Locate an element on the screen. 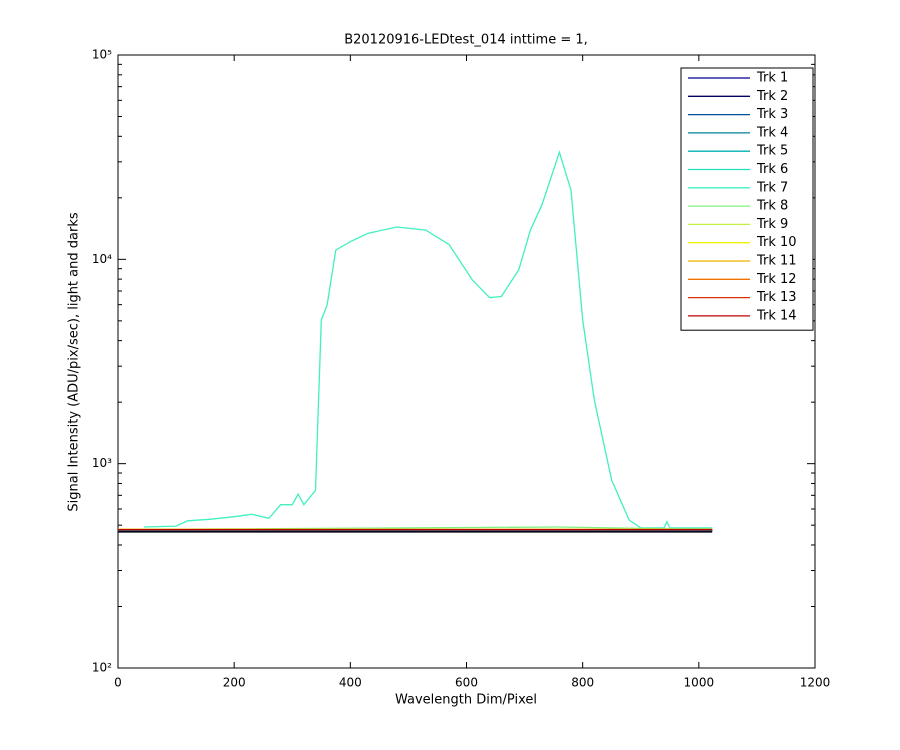  data-line is located at coordinates (415, 528).